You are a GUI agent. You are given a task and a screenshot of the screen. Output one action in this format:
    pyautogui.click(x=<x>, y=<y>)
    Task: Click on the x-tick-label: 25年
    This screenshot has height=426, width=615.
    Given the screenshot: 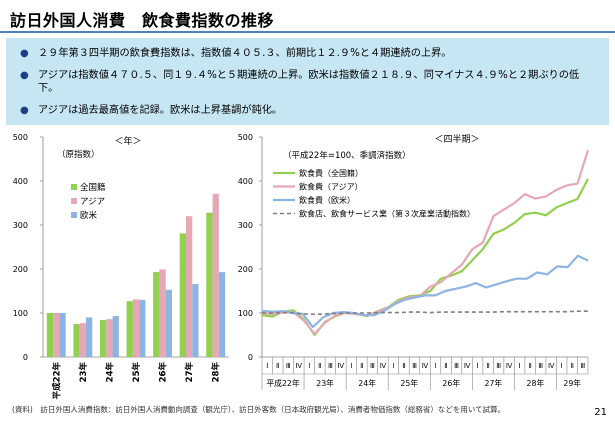 What is the action you would take?
    pyautogui.click(x=136, y=372)
    